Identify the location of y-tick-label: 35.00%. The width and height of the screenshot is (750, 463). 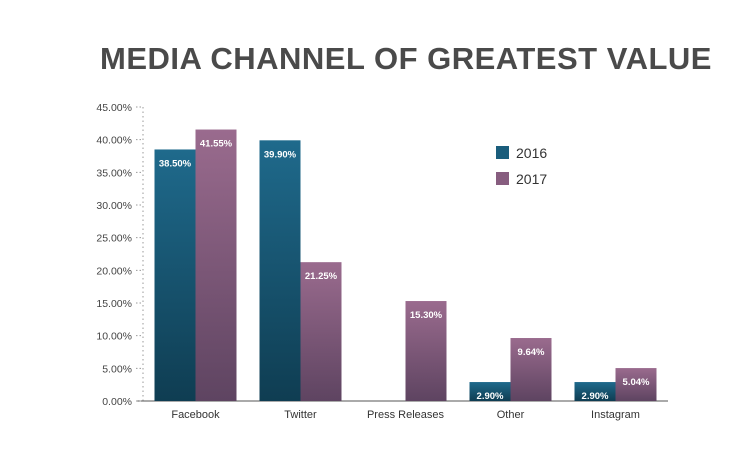
(114, 173).